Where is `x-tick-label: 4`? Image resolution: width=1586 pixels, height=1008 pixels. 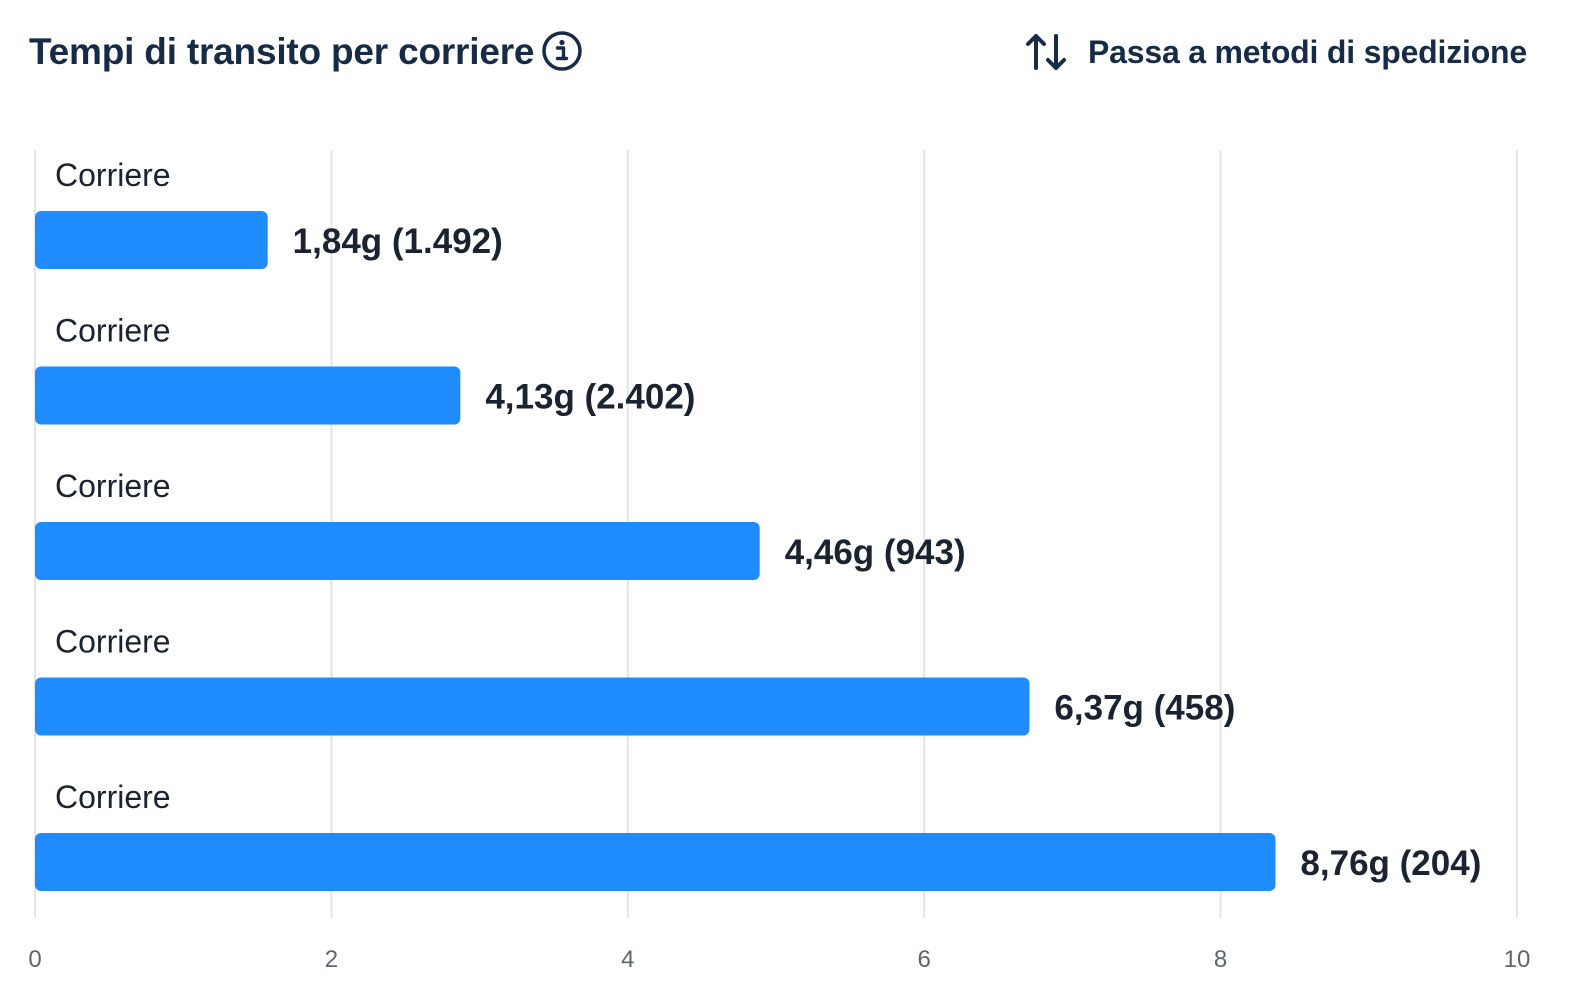
x-tick-label: 4 is located at coordinates (627, 959).